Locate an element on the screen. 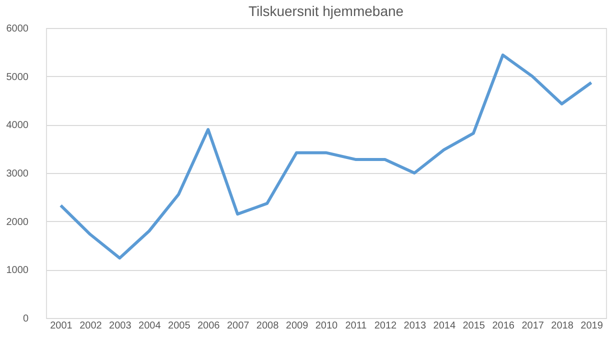 This screenshot has height=347, width=616. x-tick-label: 2002 is located at coordinates (91, 326).